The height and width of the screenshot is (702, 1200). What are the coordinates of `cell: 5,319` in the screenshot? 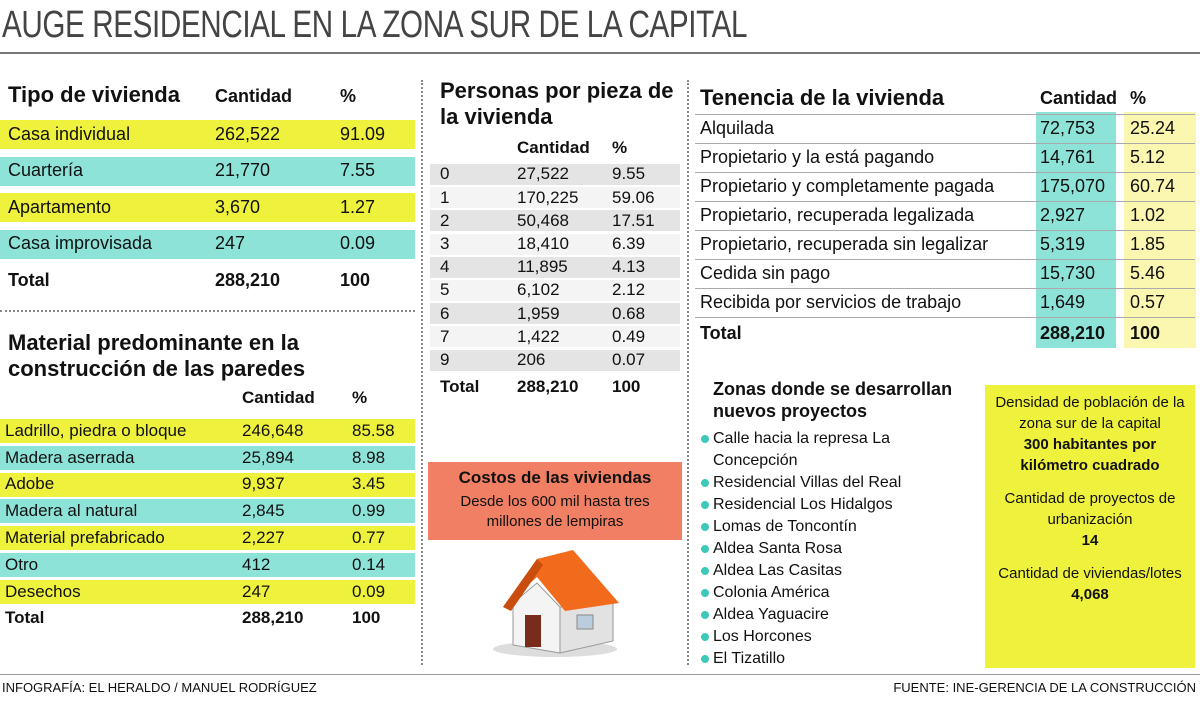 It's located at (1063, 243).